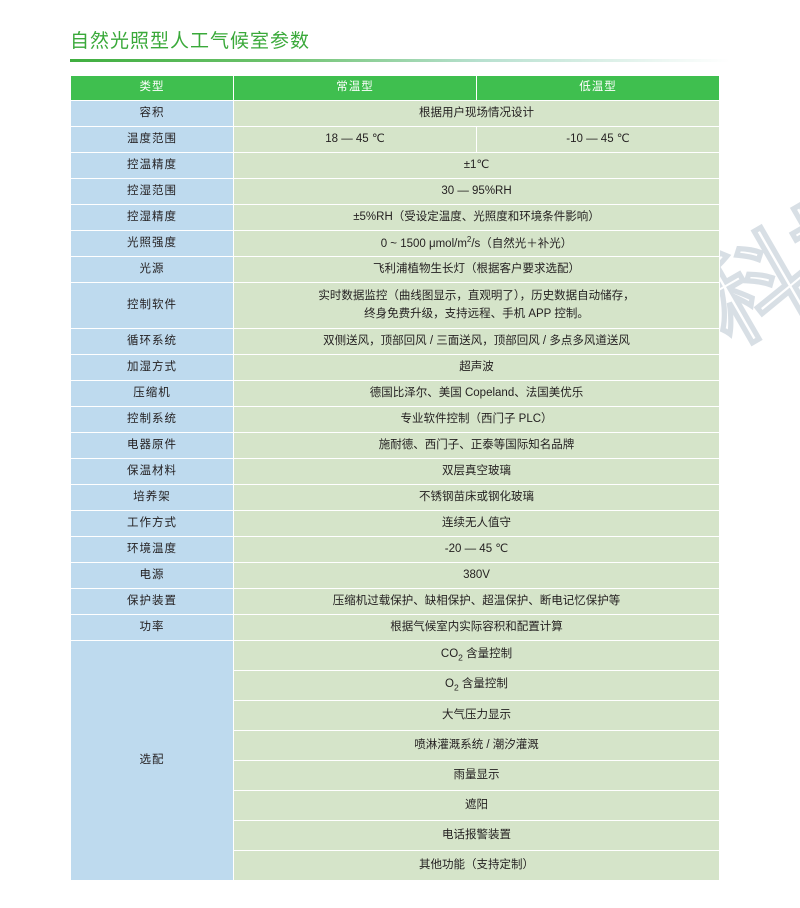  Describe the element at coordinates (476, 341) in the screenshot. I see `row-value-cell: 双侧送风，顶部回风 / 三面送风，顶部回风 / 多点多风道送风` at that location.